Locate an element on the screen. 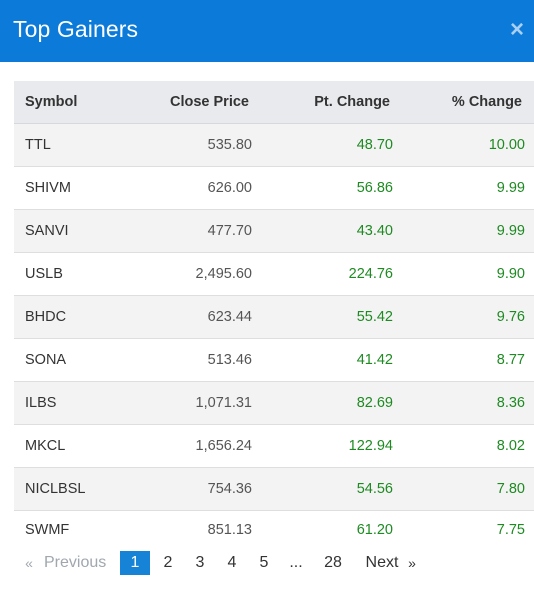 The image size is (534, 604). cell-close-price: 513.46 is located at coordinates (195, 360).